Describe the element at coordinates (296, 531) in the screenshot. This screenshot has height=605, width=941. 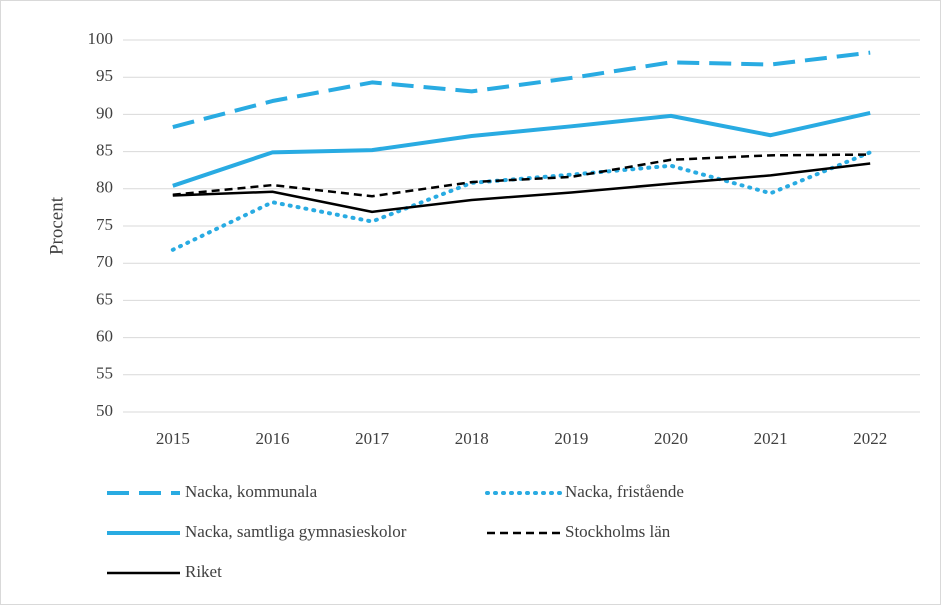
I see `legend-label: Nacka, samtliga gymnasieskolor` at that location.